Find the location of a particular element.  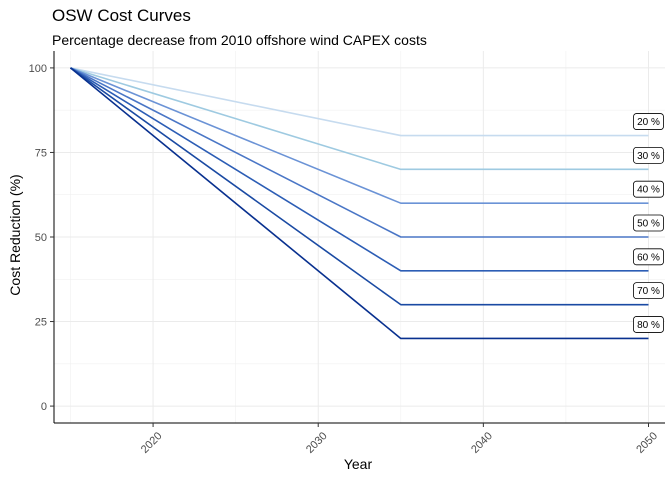

data-label: 80 % is located at coordinates (648, 324).